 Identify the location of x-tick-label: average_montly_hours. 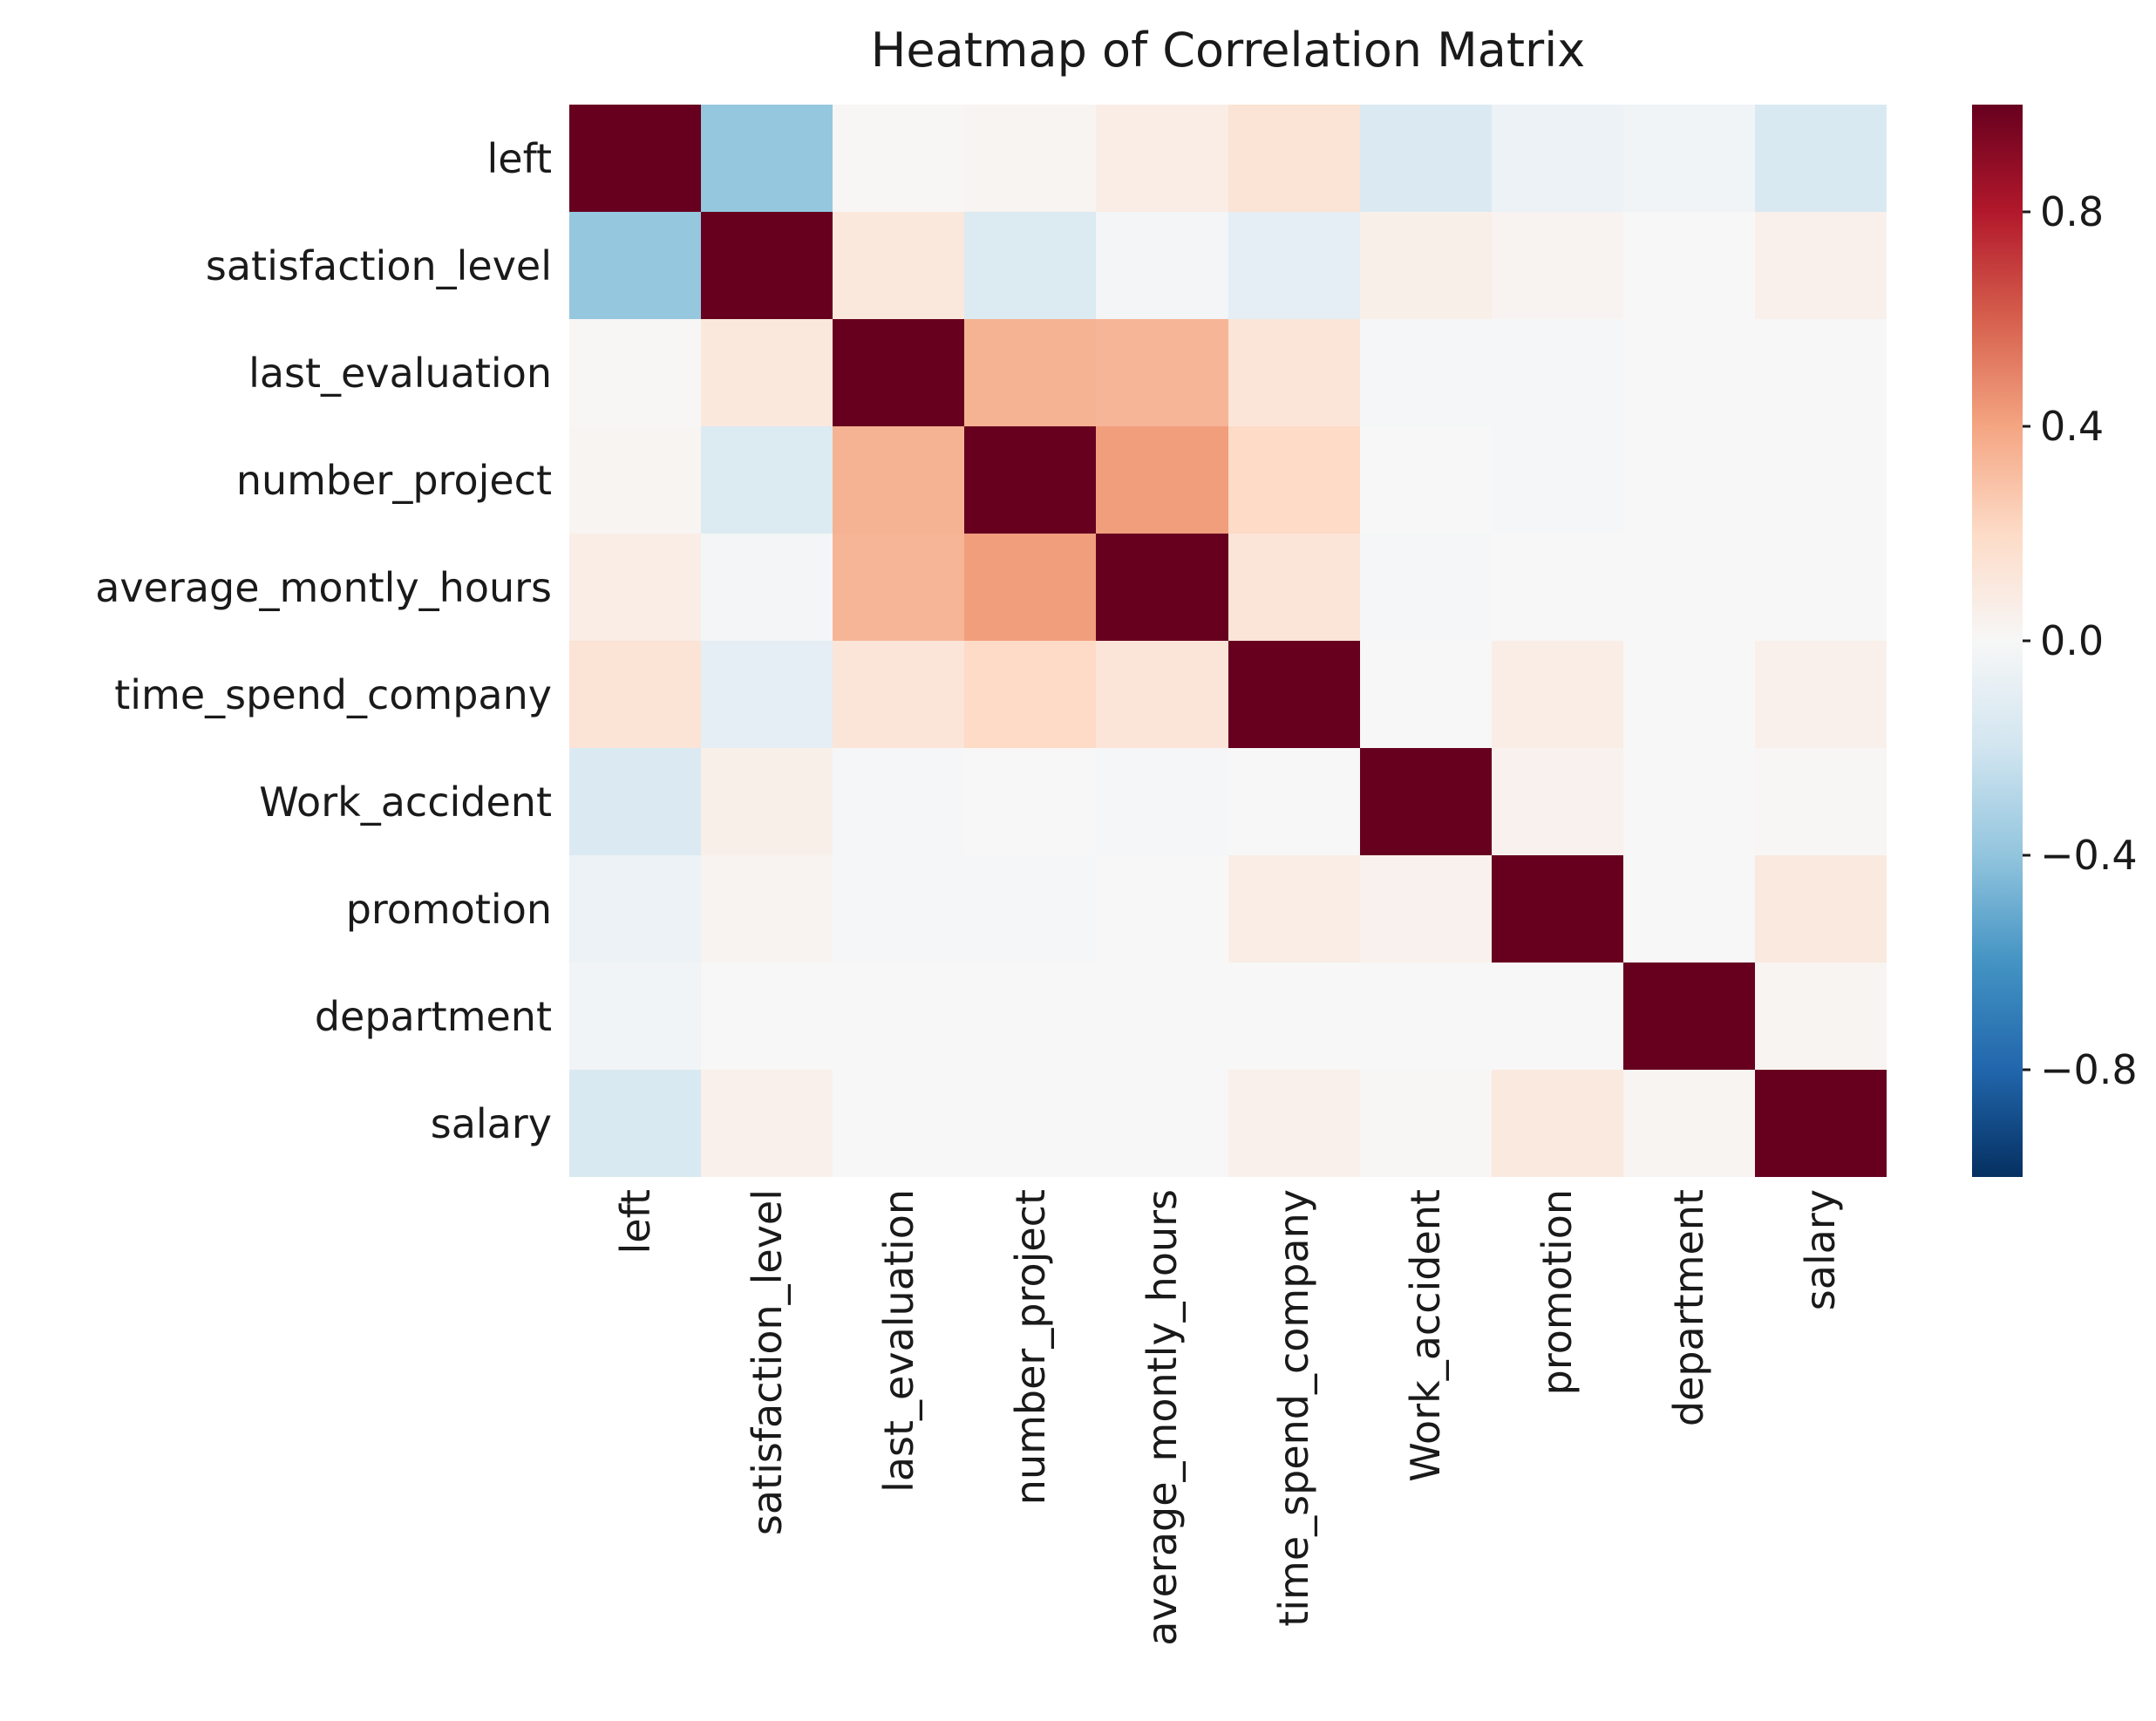
(1162, 1417).